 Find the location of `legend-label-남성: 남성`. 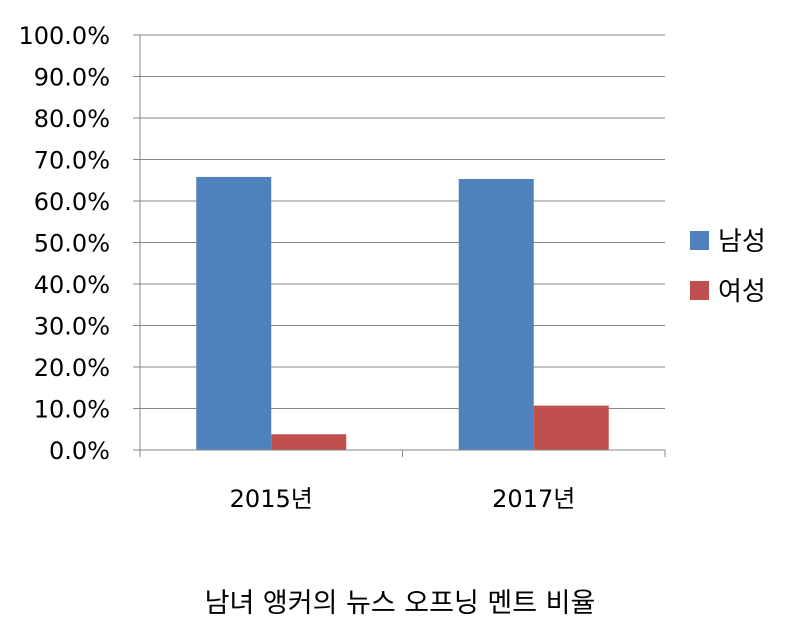

legend-label-남성: 남성 is located at coordinates (742, 242).